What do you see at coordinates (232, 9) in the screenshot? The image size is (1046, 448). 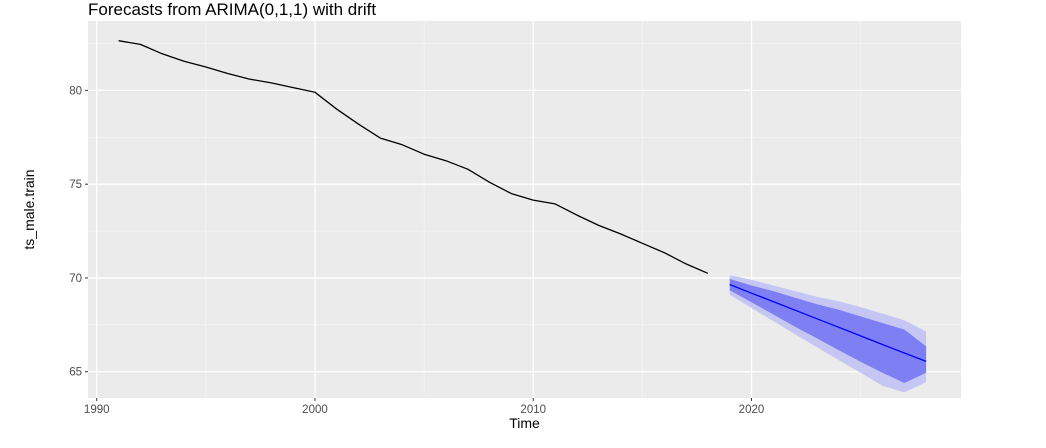 I see `chart-title: Forecasts from ARIMA(0,1,1) with drift` at bounding box center [232, 9].